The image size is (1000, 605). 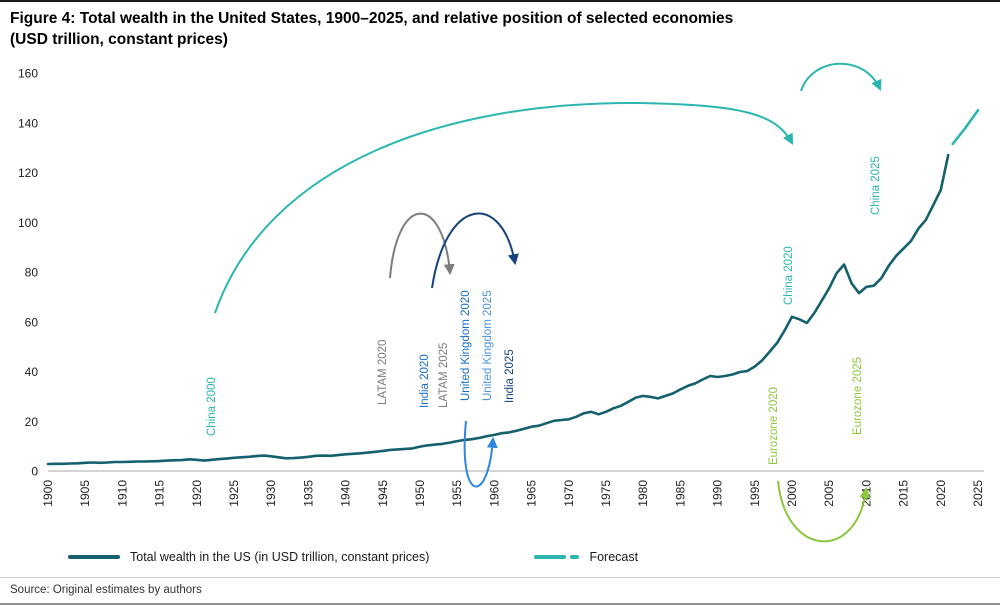 I want to click on svg-text: 1965, so click(x=532, y=492).